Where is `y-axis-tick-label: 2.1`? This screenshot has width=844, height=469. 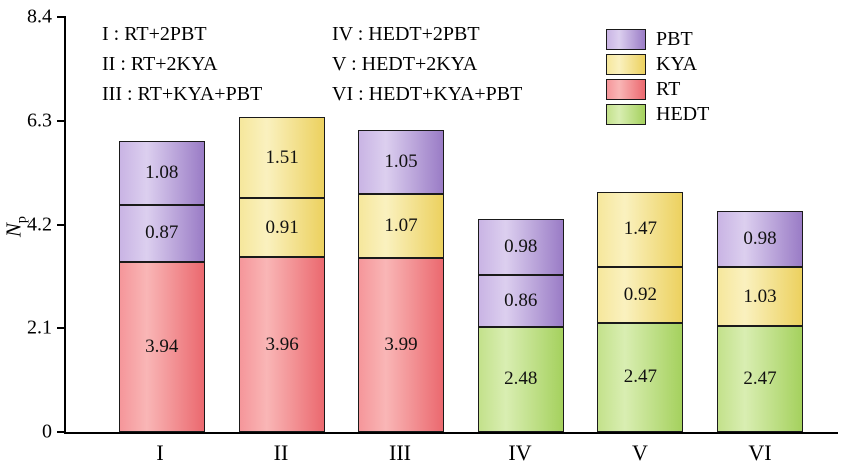 y-axis-tick-label: 2.1 is located at coordinates (39, 327).